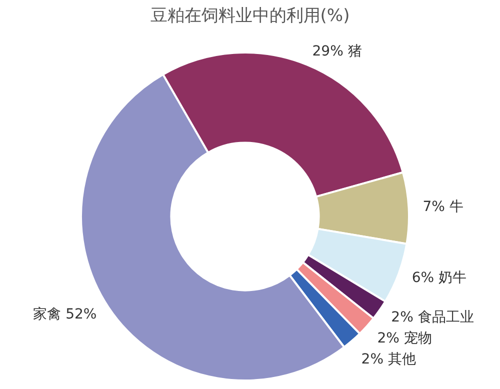 This screenshot has width=500, height=389. What do you see at coordinates (443, 206) in the screenshot?
I see `slice-label: 7% 牛` at bounding box center [443, 206].